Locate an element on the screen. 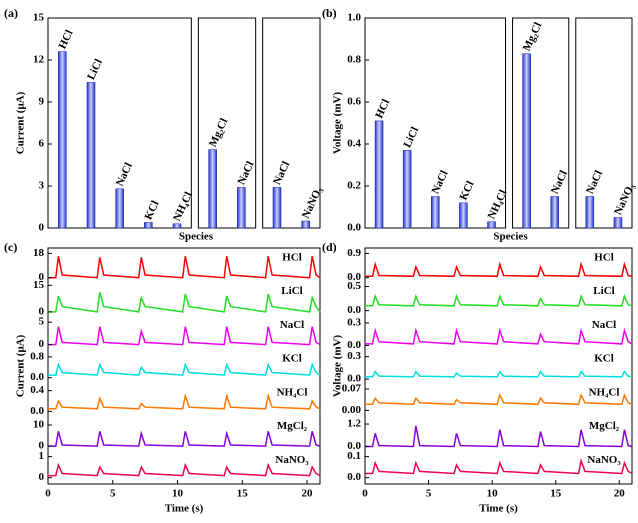 Image resolution: width=638 pixels, height=523 pixels. y-tick-label: 3 is located at coordinates (42, 186).